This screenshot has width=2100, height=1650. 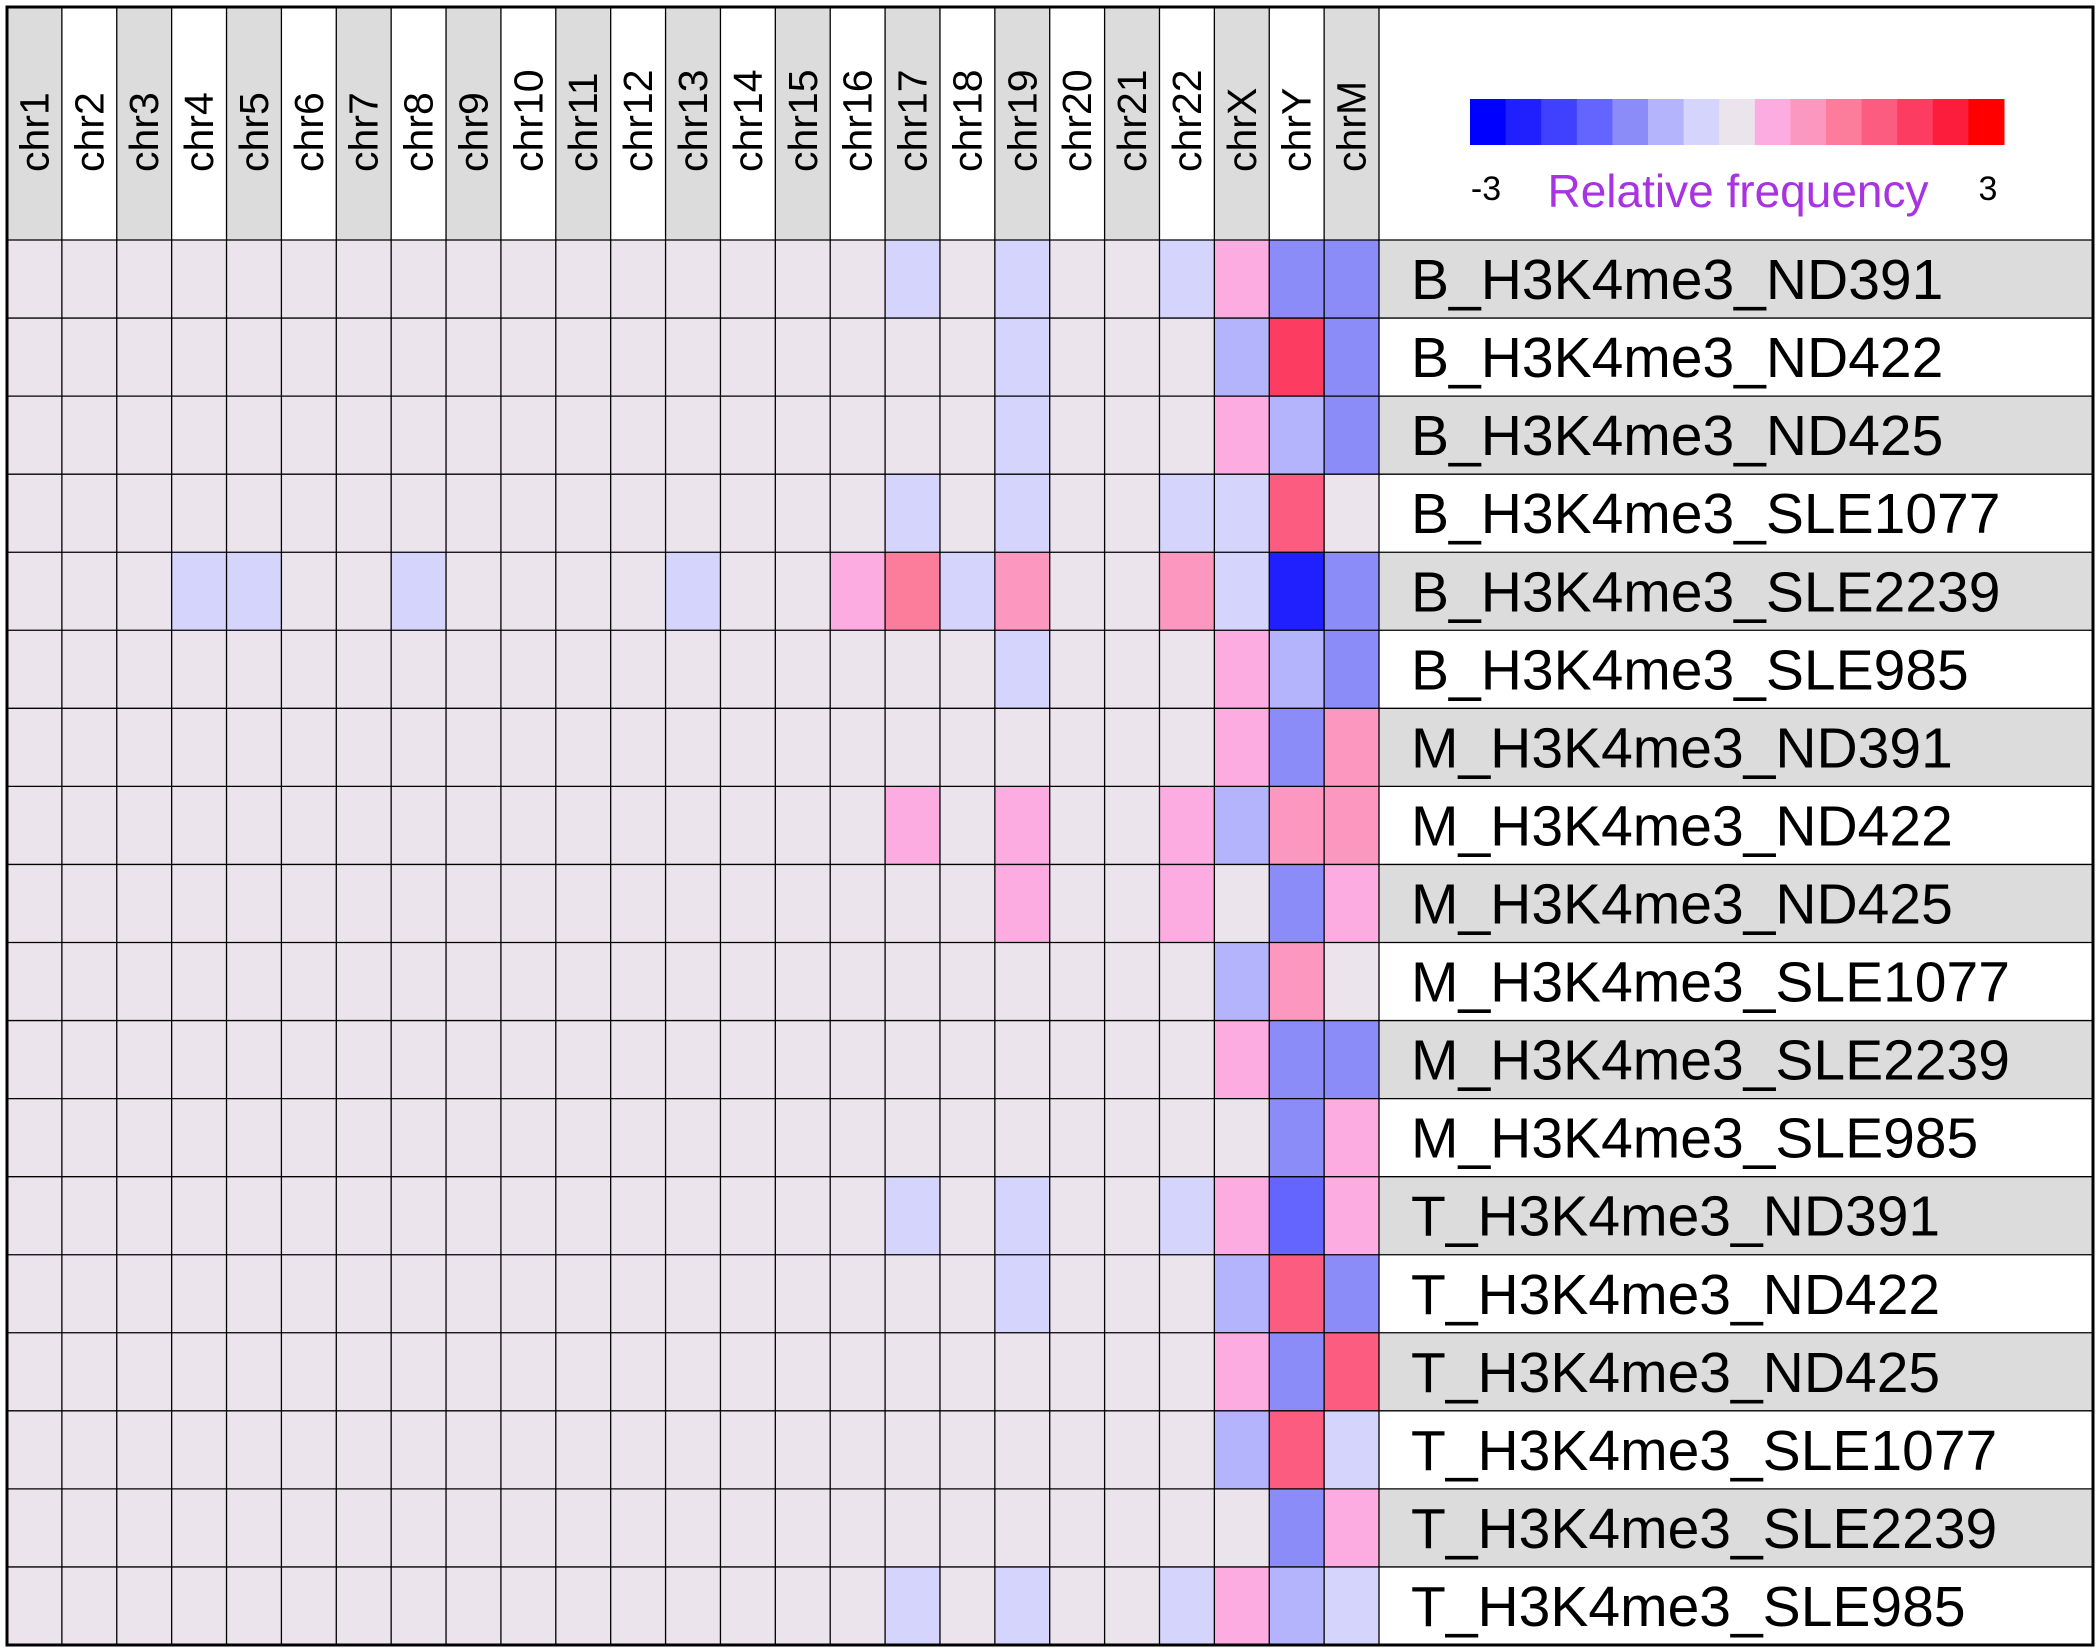 What do you see at coordinates (473, 669) in the screenshot?
I see `heatmap-cell-B_H3K4me3_SLE985-chr9` at bounding box center [473, 669].